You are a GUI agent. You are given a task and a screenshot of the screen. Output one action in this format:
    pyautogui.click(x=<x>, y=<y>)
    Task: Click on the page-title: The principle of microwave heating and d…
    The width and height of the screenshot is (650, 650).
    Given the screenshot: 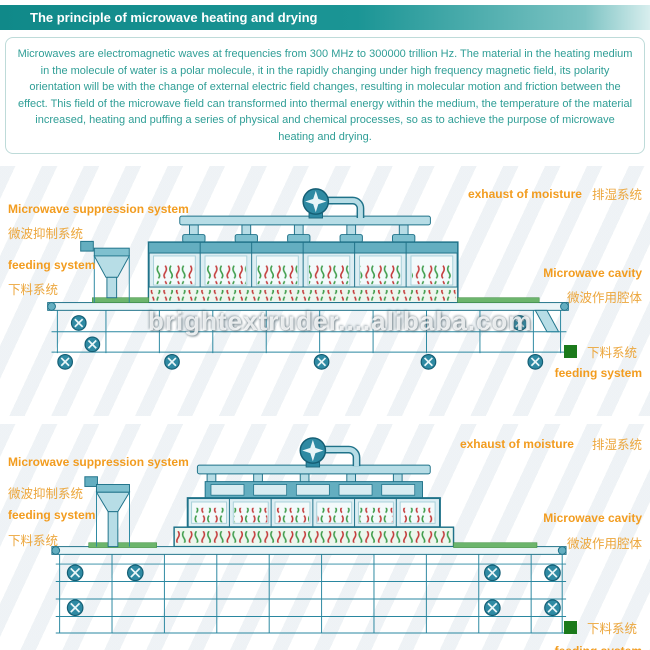 What is the action you would take?
    pyautogui.click(x=174, y=17)
    